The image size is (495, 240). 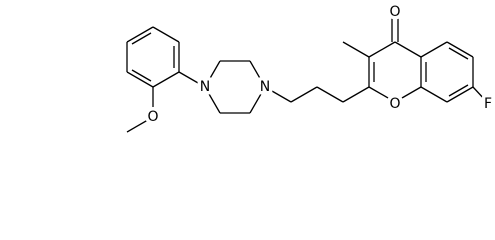 I want to click on atom-label: F, so click(x=488, y=104).